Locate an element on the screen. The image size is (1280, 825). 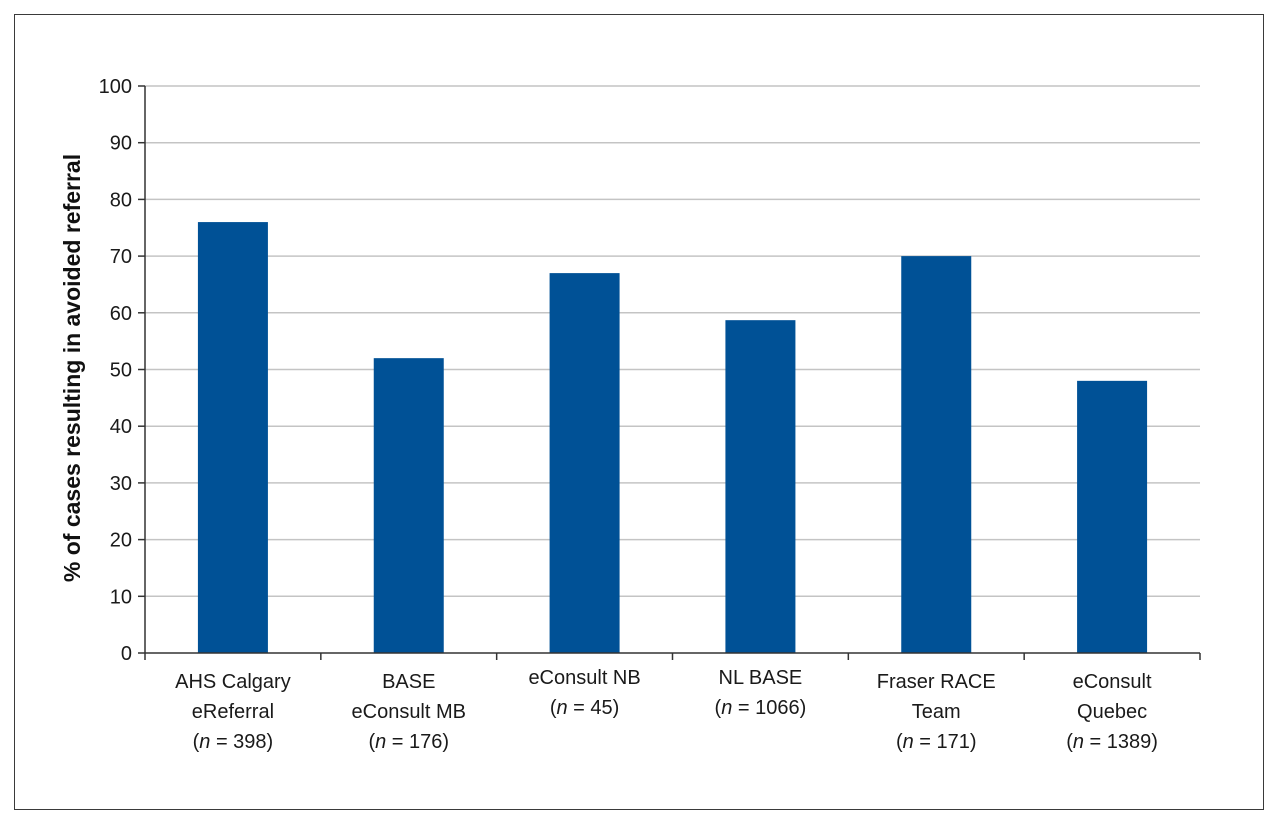
y-tick-label: 80 is located at coordinates (121, 200).